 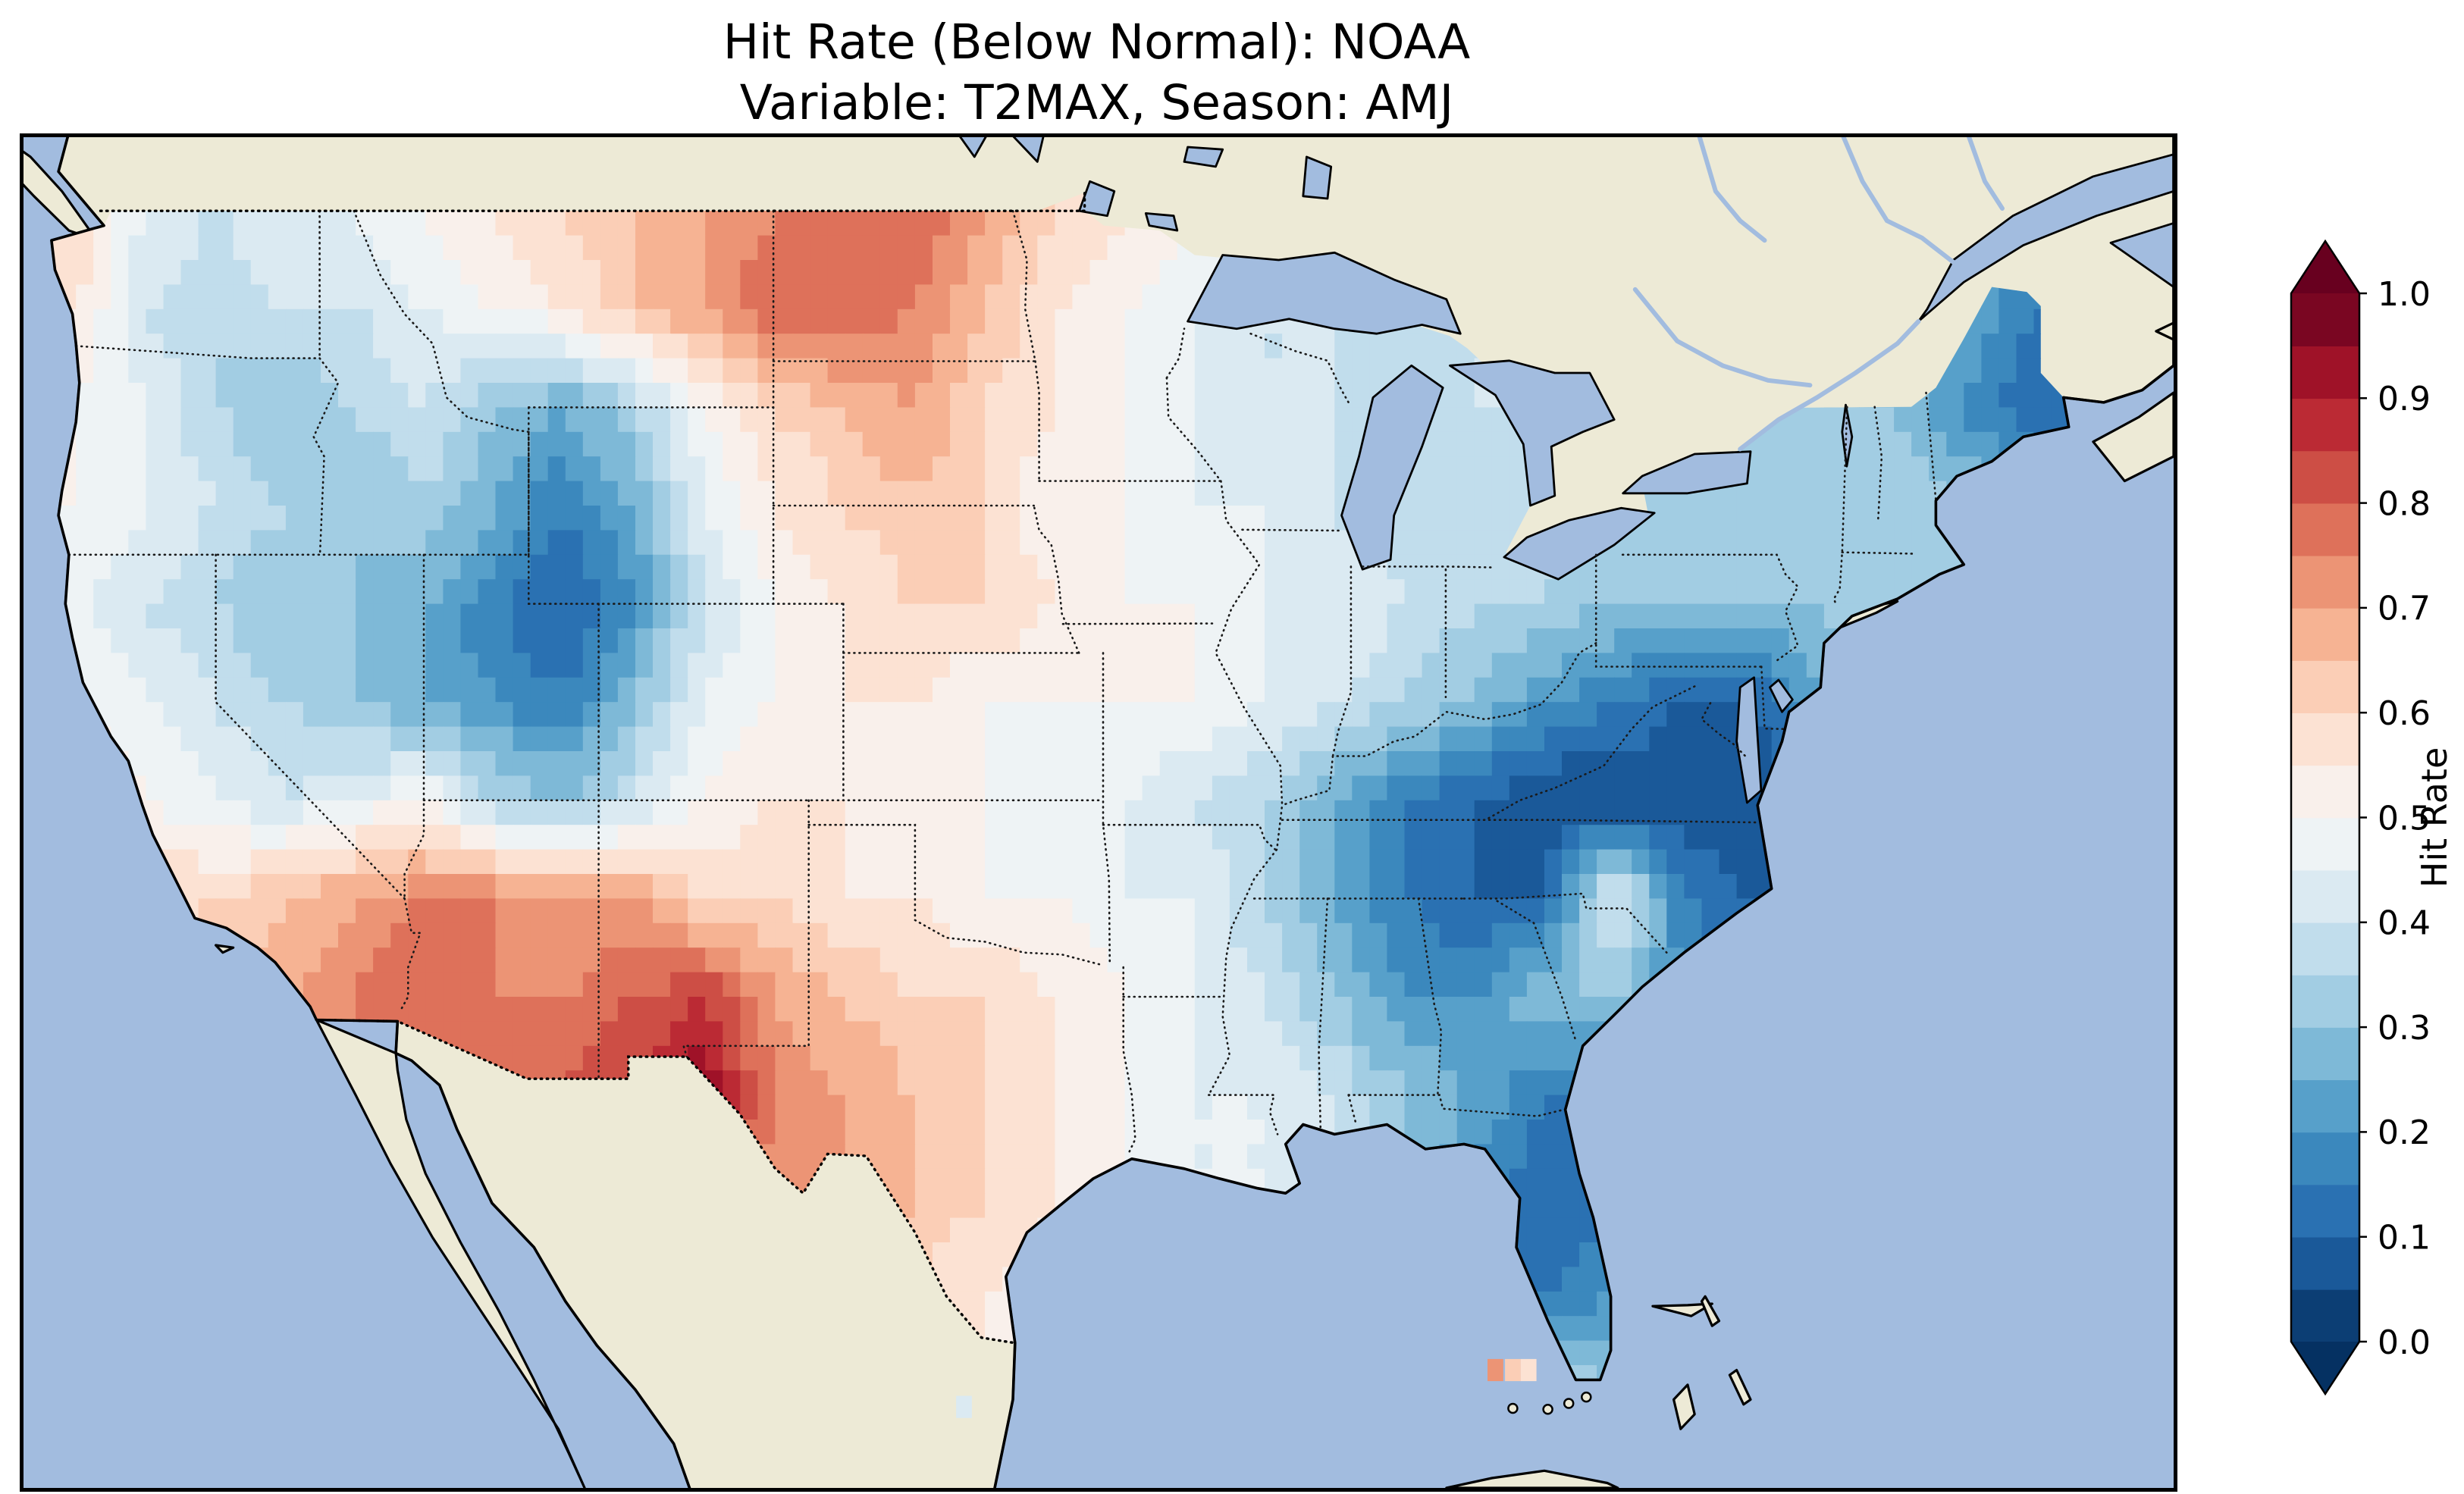 What do you see at coordinates (2404, 609) in the screenshot?
I see `colorbar-tick-label: 0.7` at bounding box center [2404, 609].